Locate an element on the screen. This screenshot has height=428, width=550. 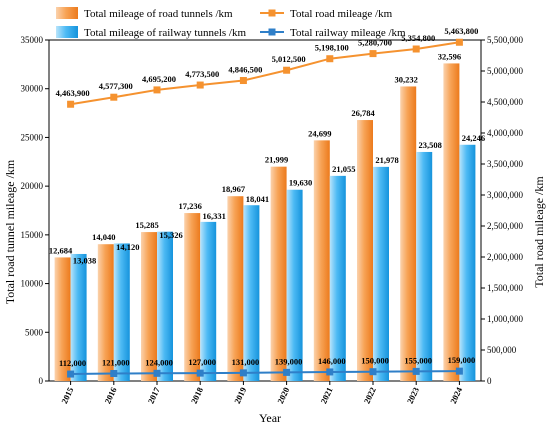
railway-mileage-data-label: 155,000 is located at coordinates (418, 360).